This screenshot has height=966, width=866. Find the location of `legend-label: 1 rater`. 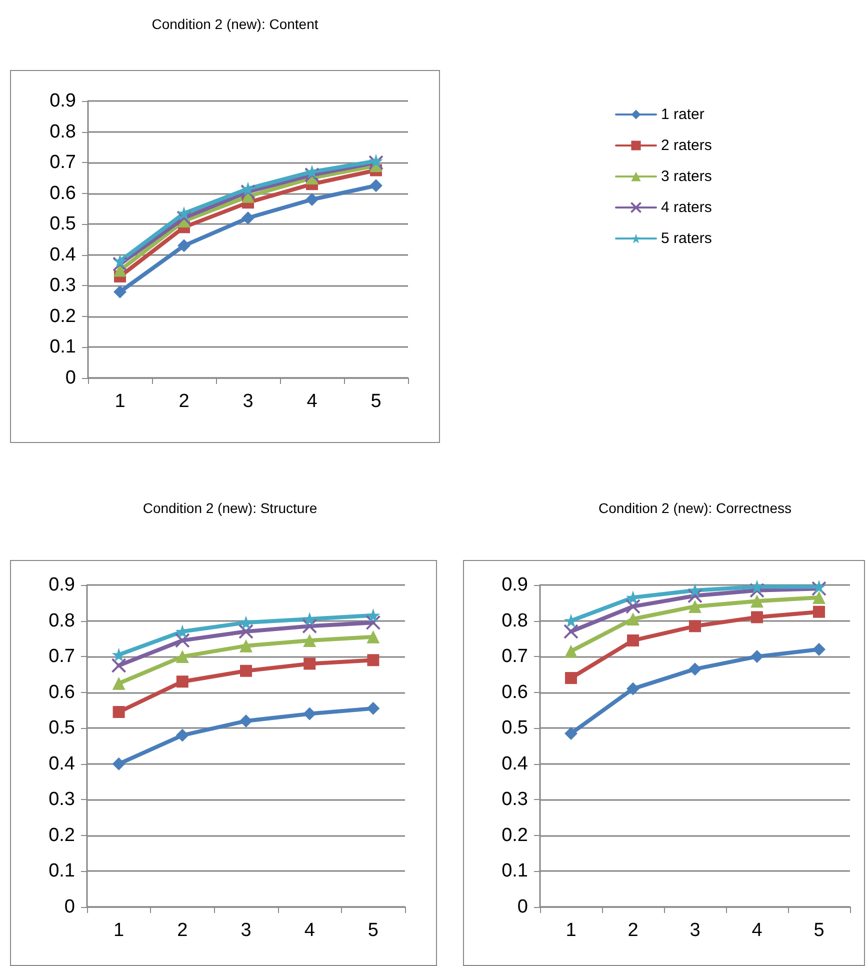

legend-label: 1 rater is located at coordinates (682, 114).